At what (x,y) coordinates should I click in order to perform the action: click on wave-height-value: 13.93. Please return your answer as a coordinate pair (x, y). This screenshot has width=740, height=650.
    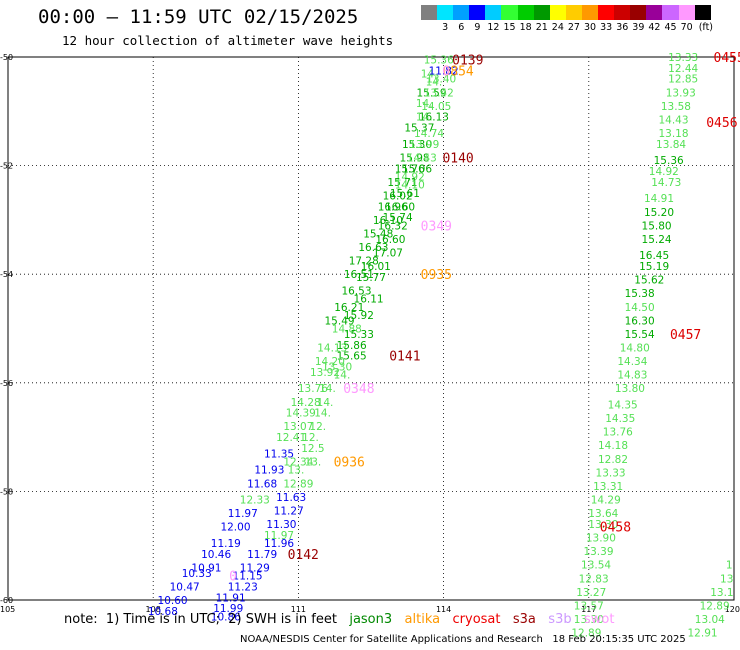
    Looking at the image, I should click on (681, 93).